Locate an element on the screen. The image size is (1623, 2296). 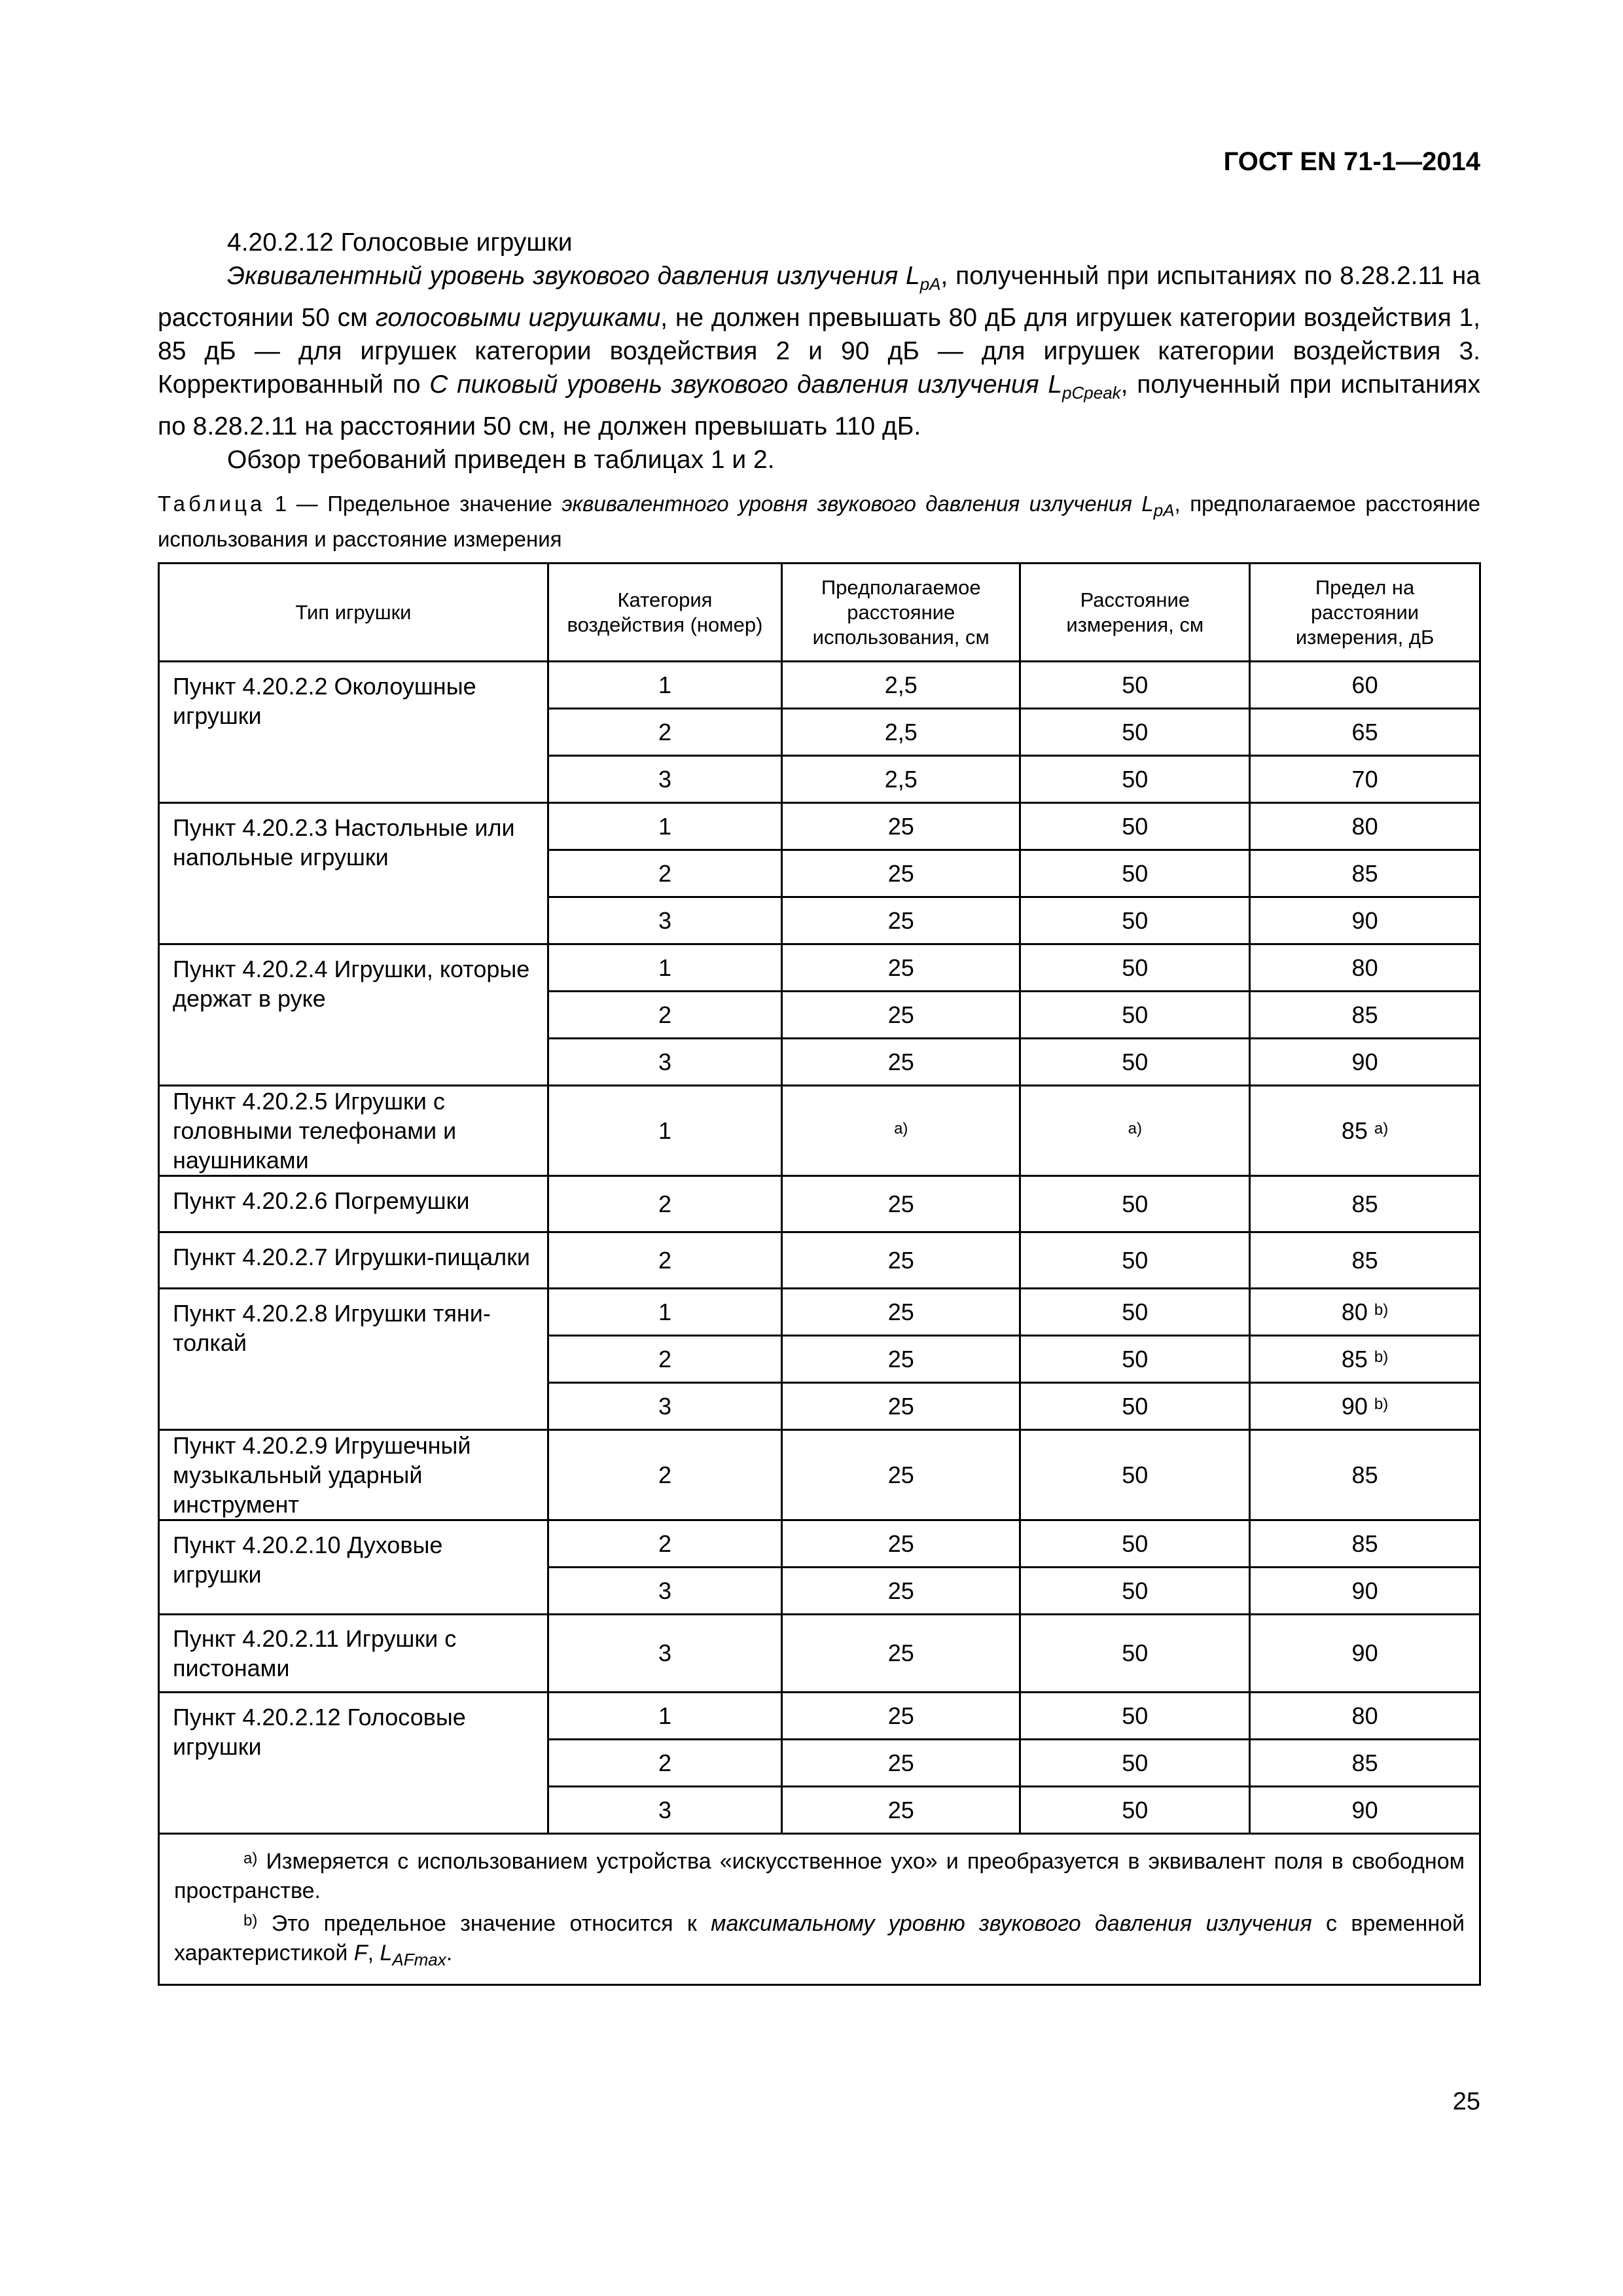
toy-type-cell: Пункт 4.20.2.6 Погремушки is located at coordinates (353, 1204).